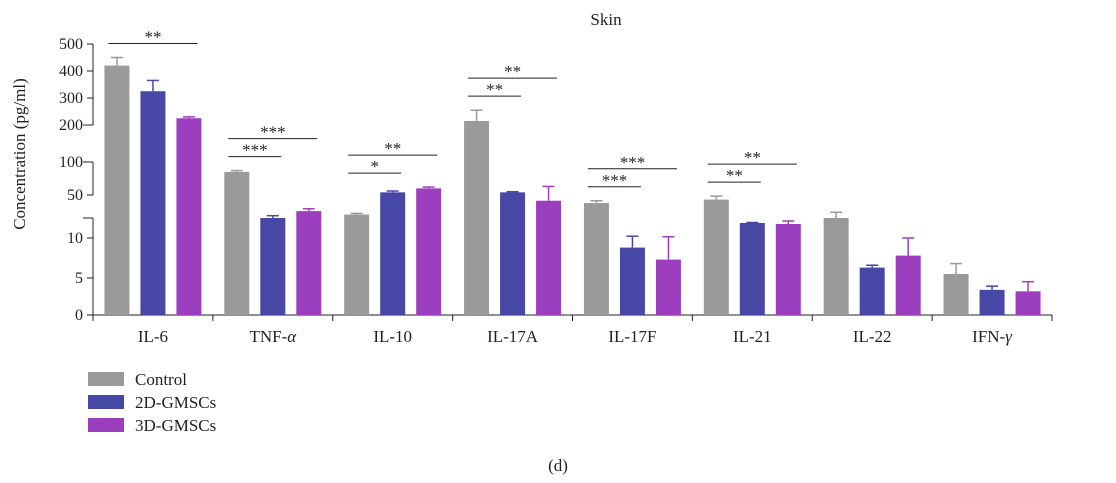 The width and height of the screenshot is (1116, 483). I want to click on legend-label: Control, so click(161, 379).